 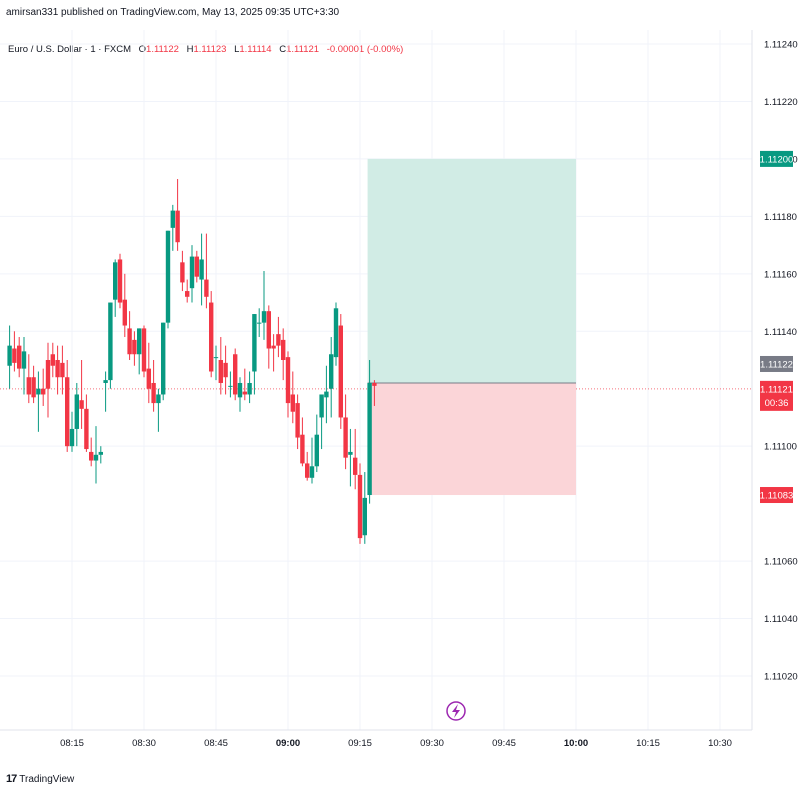 I want to click on low-key: L, so click(x=237, y=49).